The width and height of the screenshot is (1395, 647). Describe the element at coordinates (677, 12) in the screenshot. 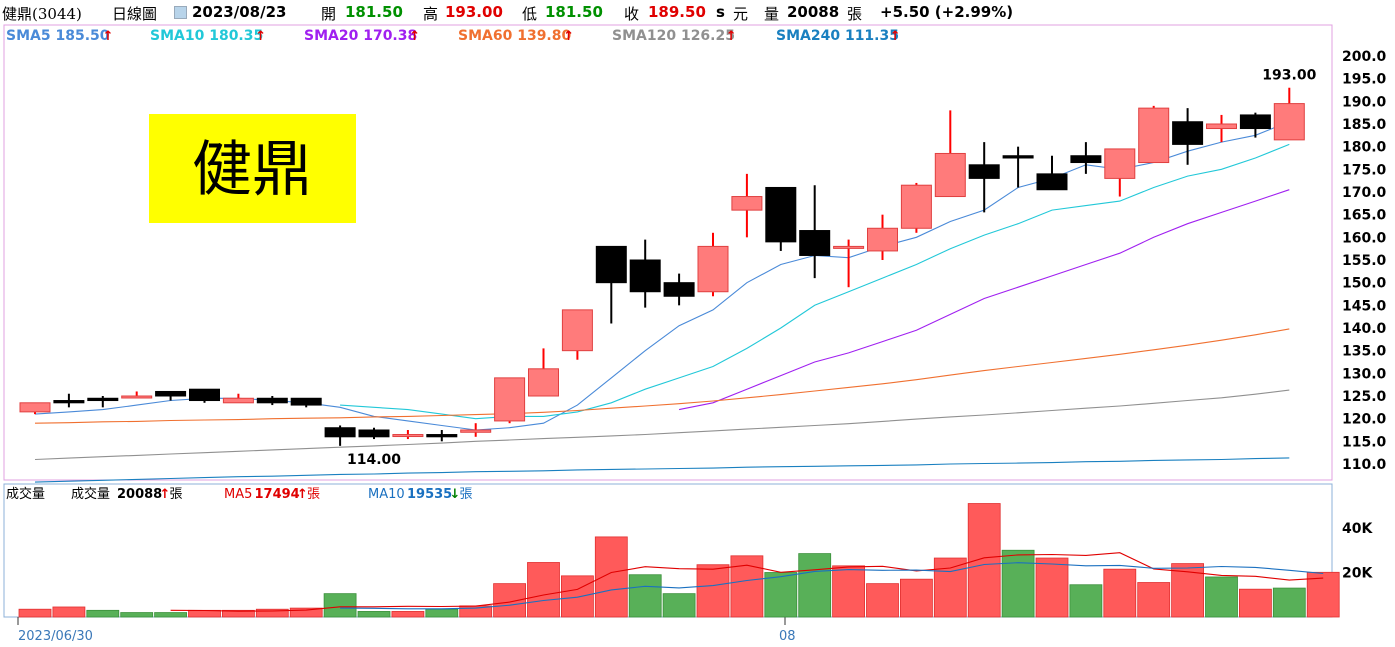

I see `close-value: 189.50` at that location.